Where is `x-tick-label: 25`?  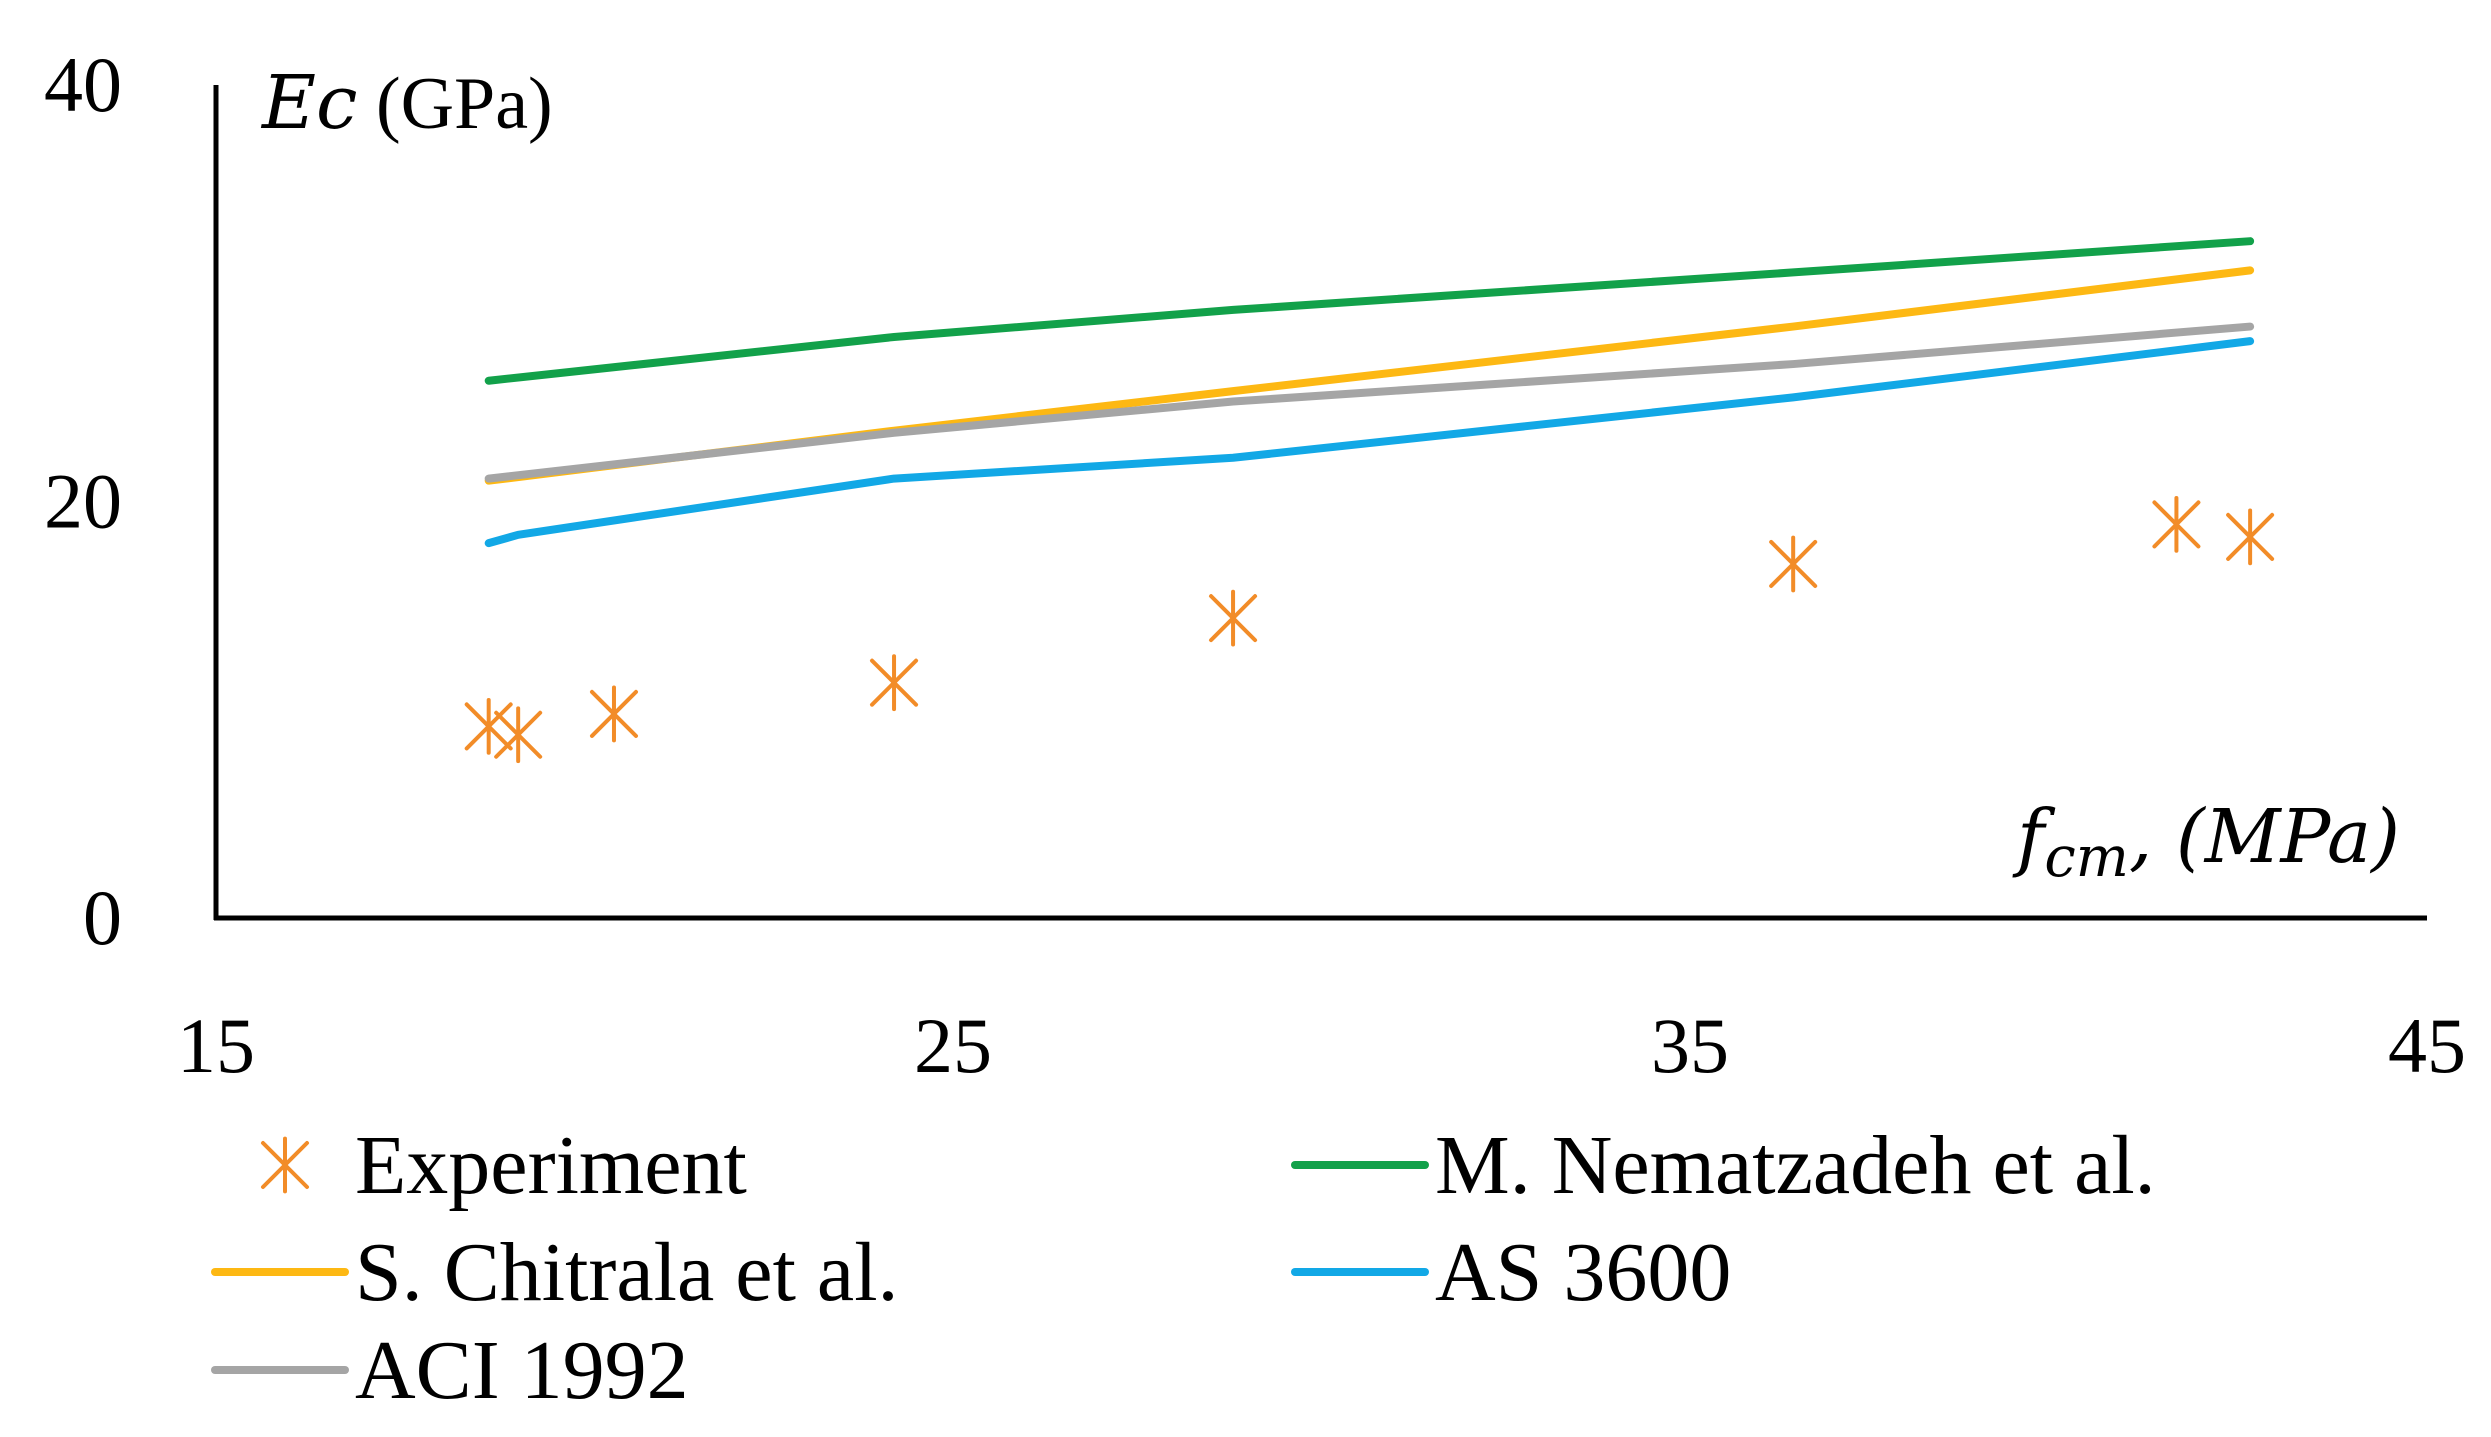
x-tick-label: 25 is located at coordinates (953, 1045).